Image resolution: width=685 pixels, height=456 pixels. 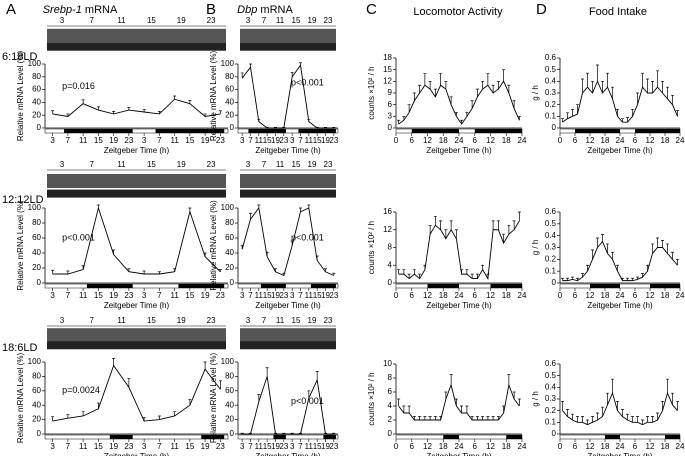 I want to click on p-value: p<0.001, so click(x=307, y=237).